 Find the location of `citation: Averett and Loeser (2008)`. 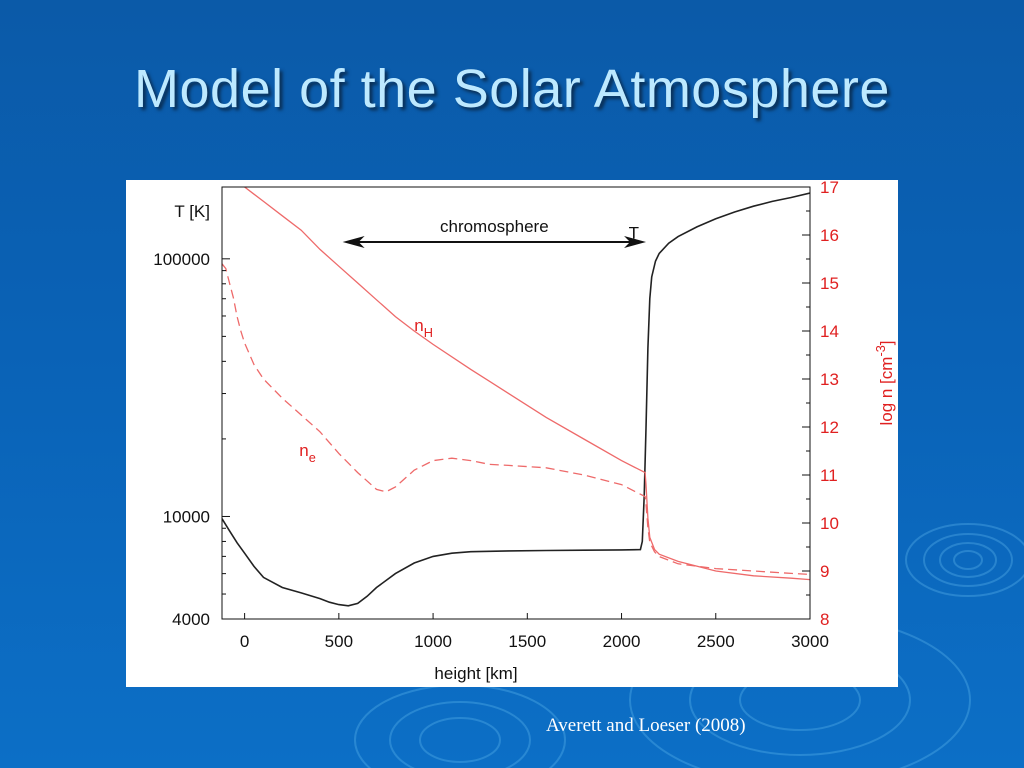

citation: Averett and Loeser (2008) is located at coordinates (646, 725).